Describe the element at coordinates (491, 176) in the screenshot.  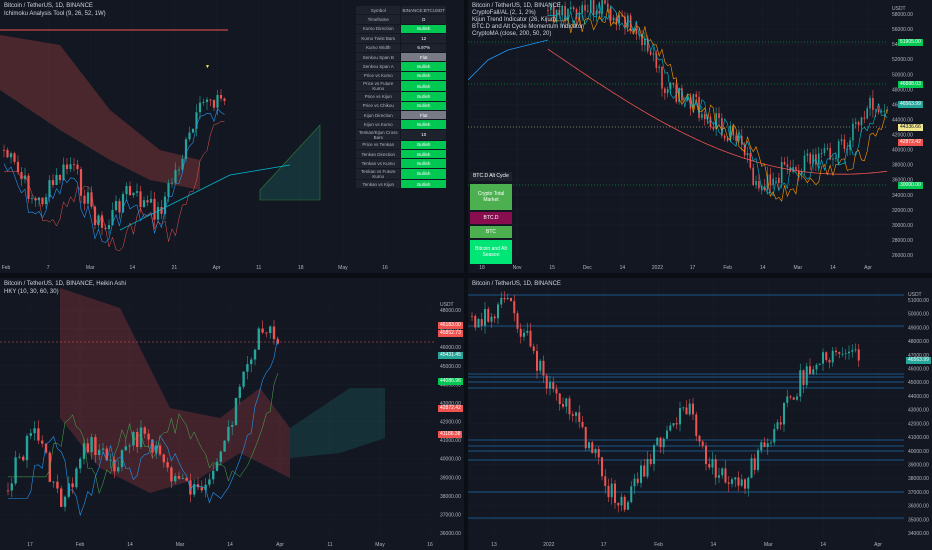
I see `alt-cycle-title: BTC.D Alt Cycle` at that location.